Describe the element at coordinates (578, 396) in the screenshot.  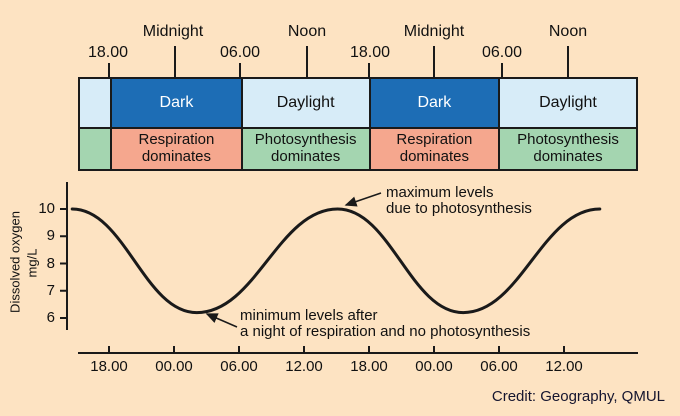
I see `credit-text: Credit: Geography, QMUL` at that location.